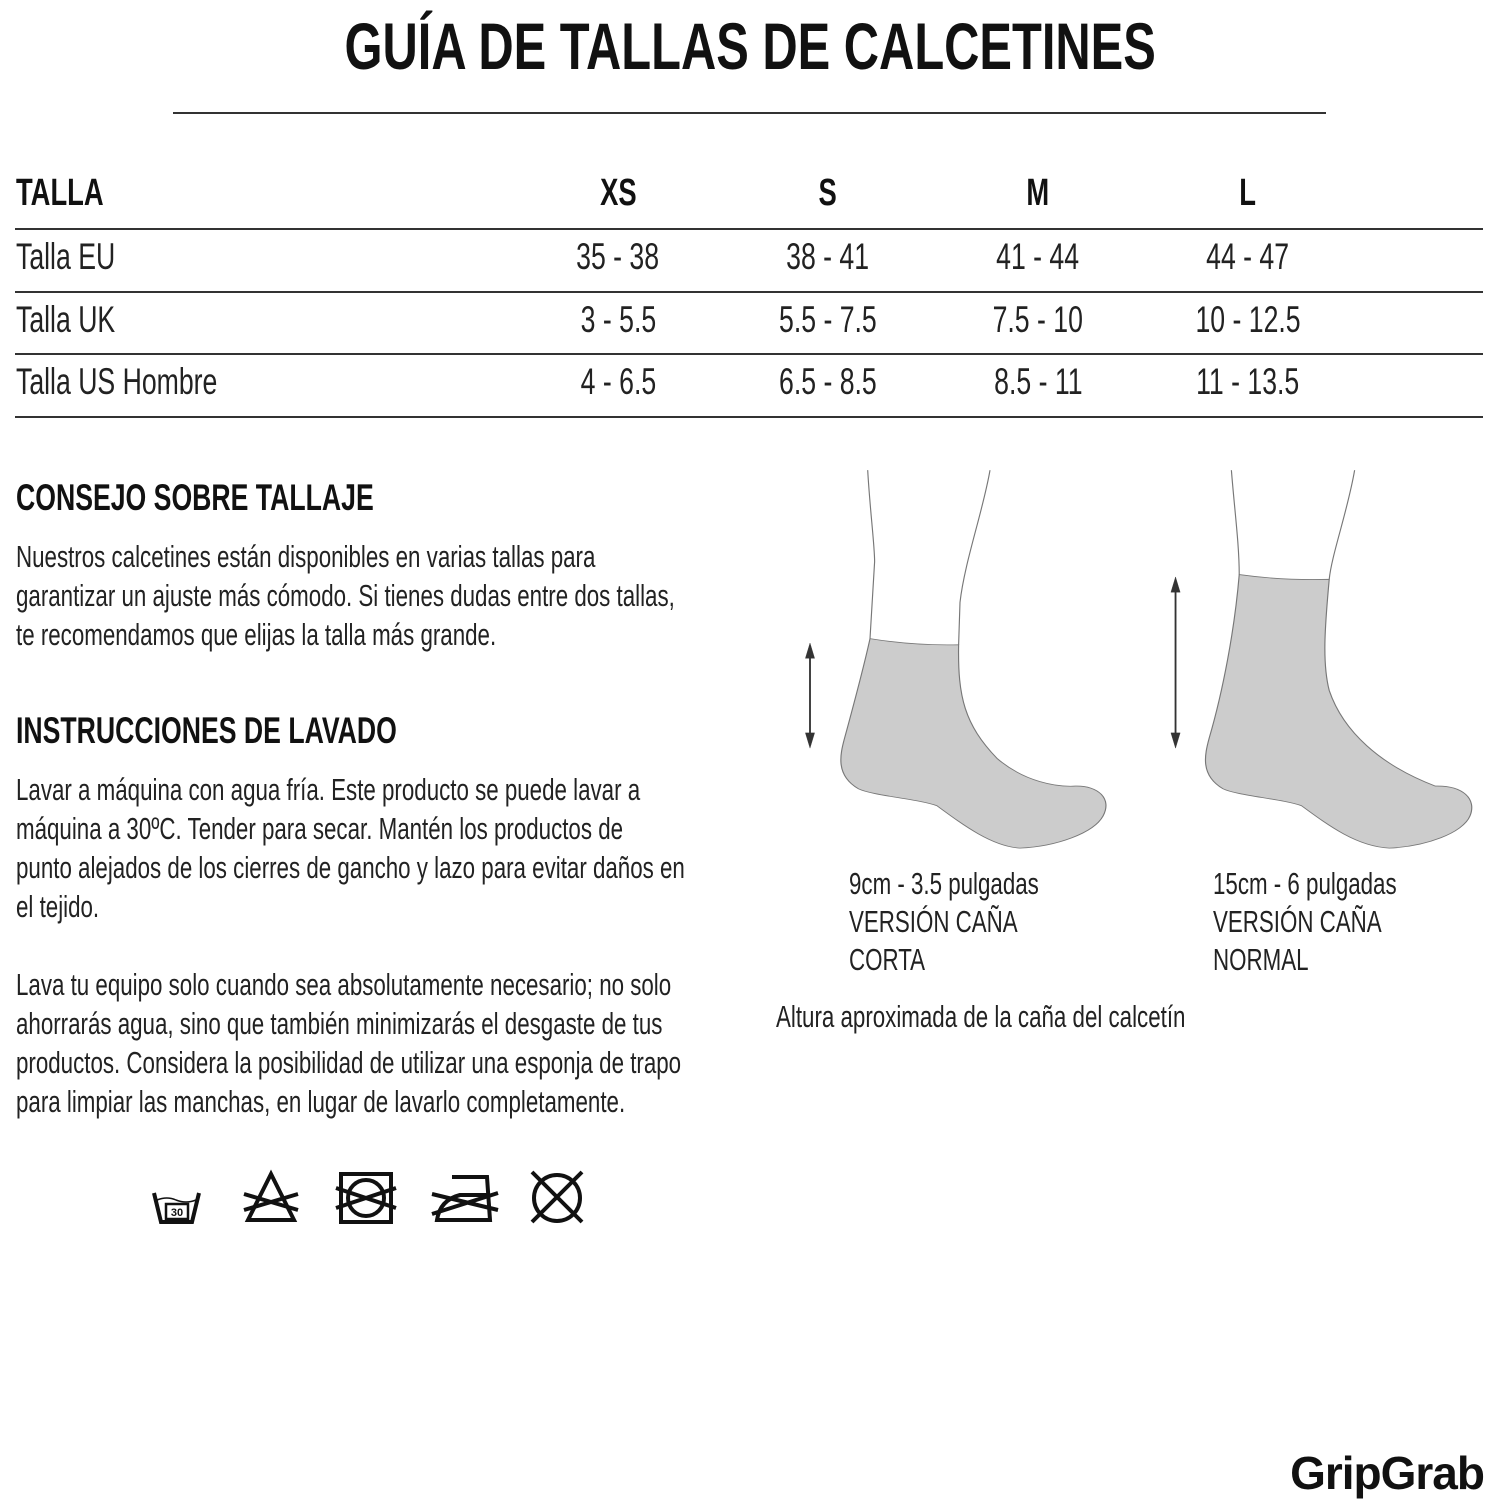 The image size is (1500, 1500). What do you see at coordinates (1038, 319) in the screenshot?
I see `table-cell: 7.5 - 10` at bounding box center [1038, 319].